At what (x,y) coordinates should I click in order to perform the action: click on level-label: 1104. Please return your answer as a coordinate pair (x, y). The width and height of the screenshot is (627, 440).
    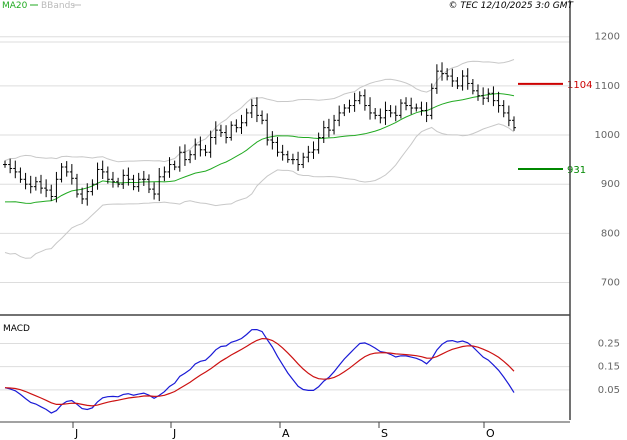
    Looking at the image, I should click on (579, 85).